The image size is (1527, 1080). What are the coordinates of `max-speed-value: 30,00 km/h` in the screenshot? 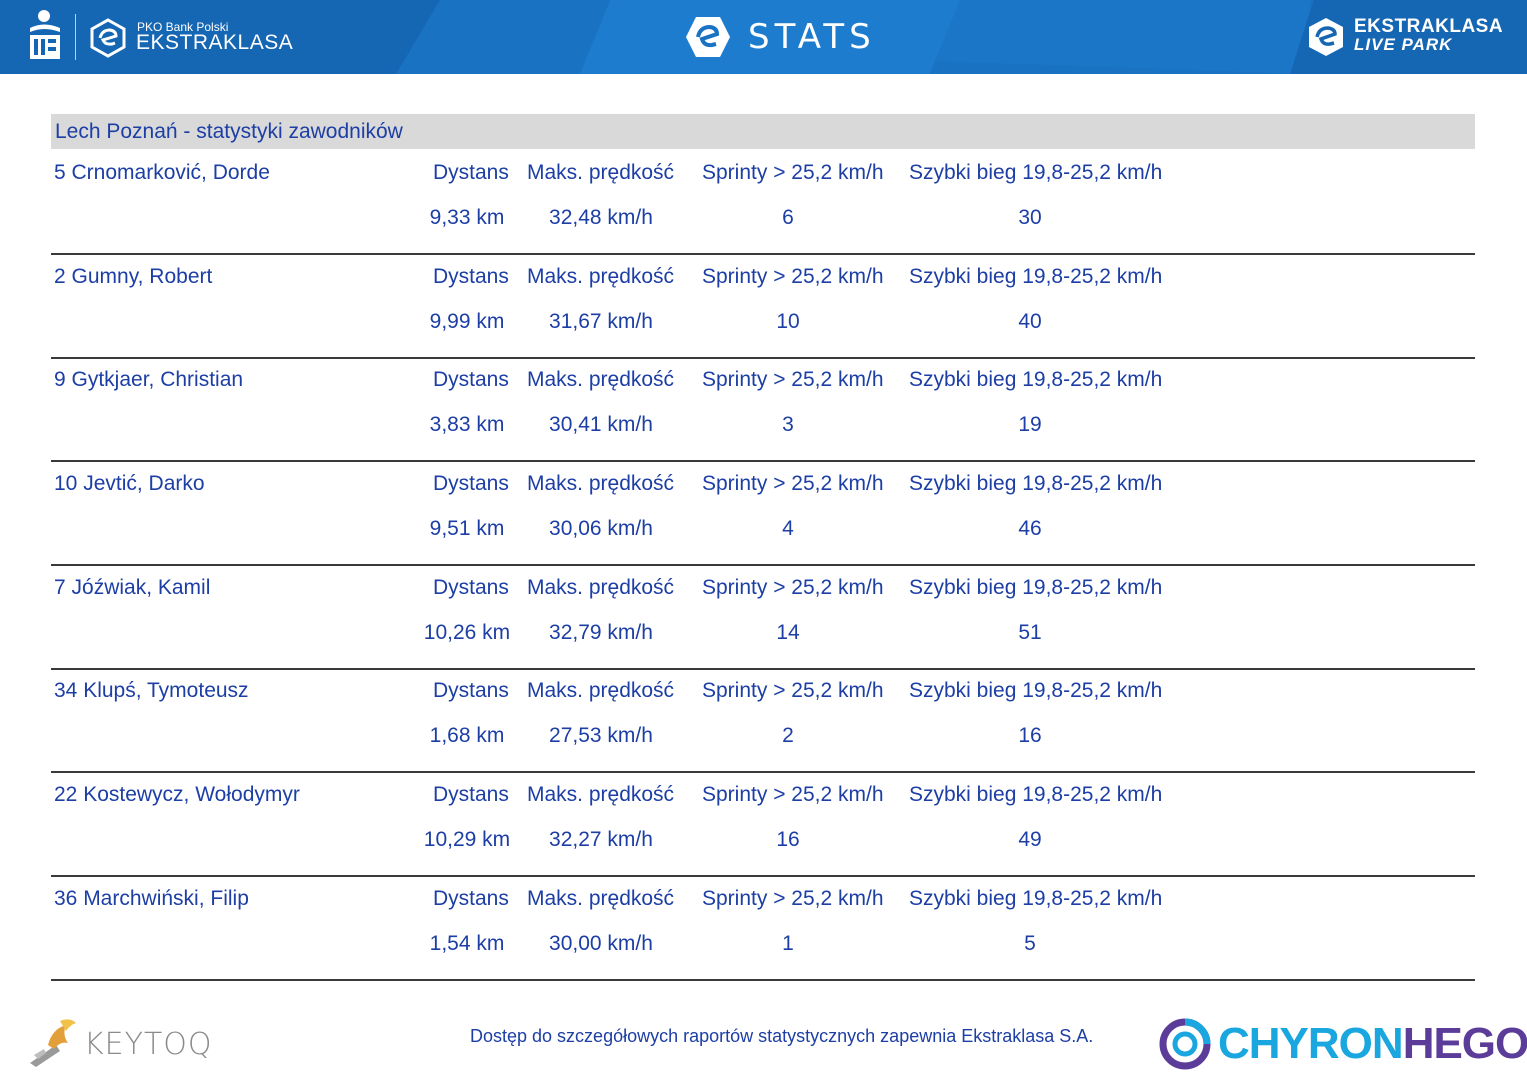 It's located at (601, 943).